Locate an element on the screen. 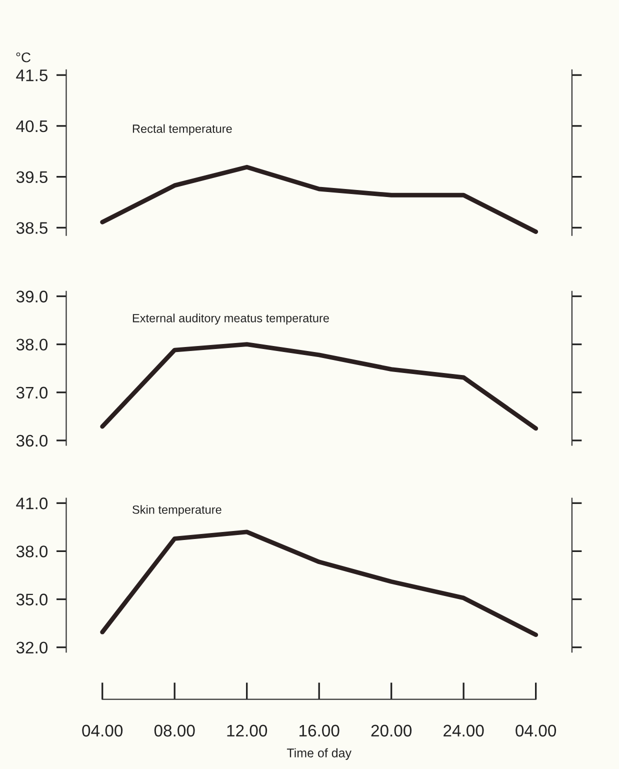 This screenshot has width=619, height=769. x-axis-title: Time of day is located at coordinates (319, 754).